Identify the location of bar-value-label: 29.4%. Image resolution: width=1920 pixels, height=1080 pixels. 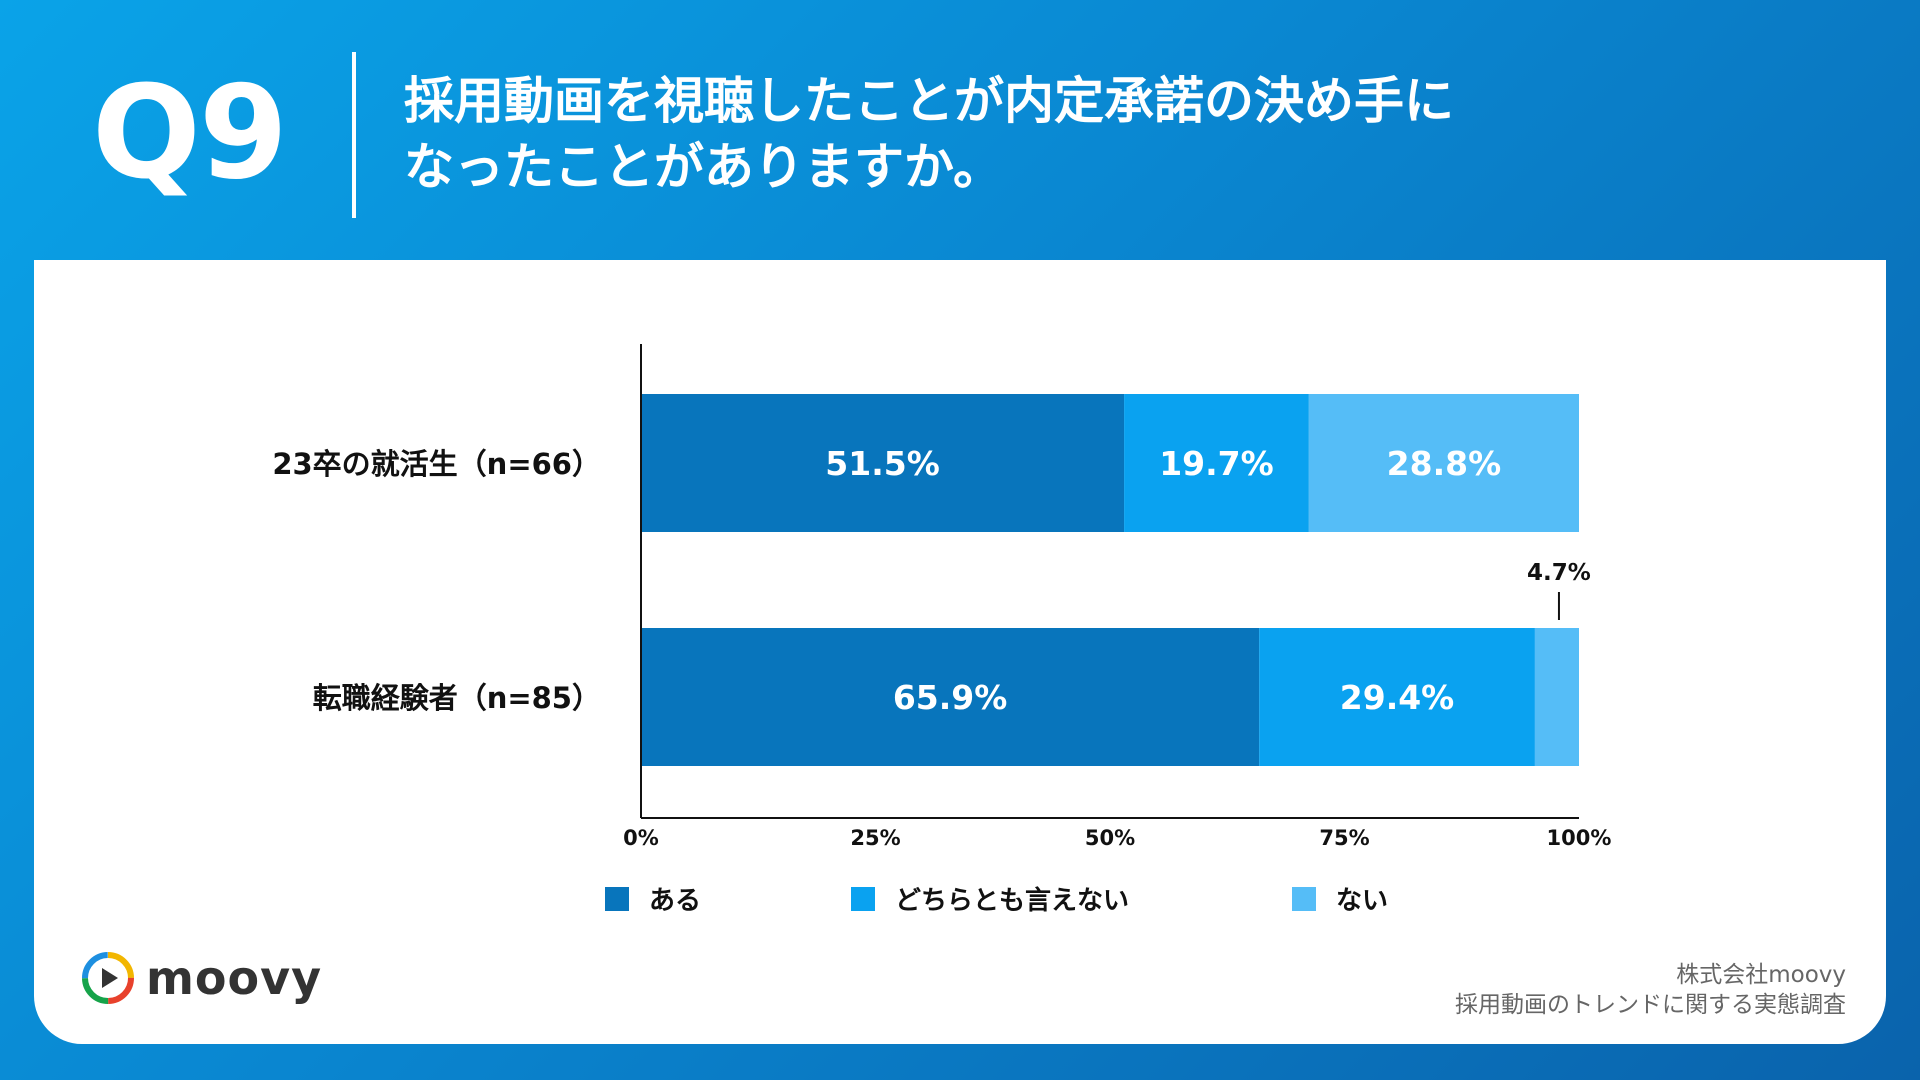
(1397, 697).